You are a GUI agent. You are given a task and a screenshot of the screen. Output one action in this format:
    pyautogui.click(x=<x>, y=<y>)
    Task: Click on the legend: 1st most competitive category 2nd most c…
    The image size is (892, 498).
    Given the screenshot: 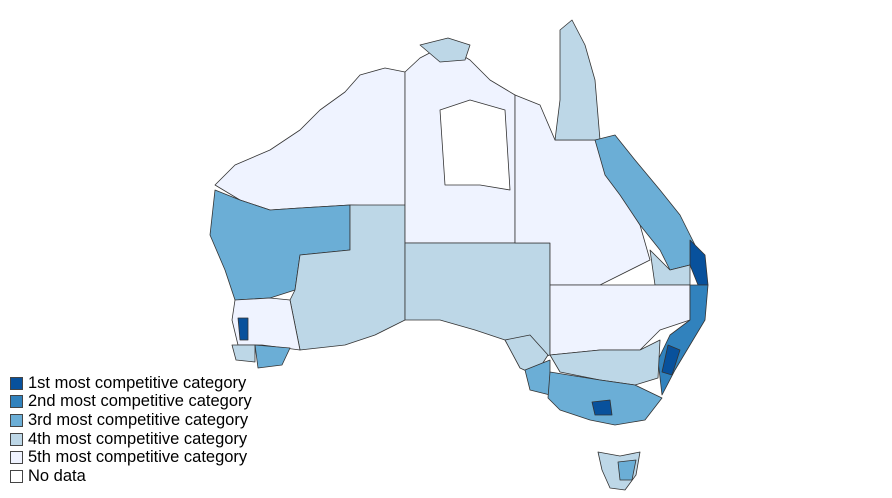 What is the action you would take?
    pyautogui.click(x=131, y=430)
    